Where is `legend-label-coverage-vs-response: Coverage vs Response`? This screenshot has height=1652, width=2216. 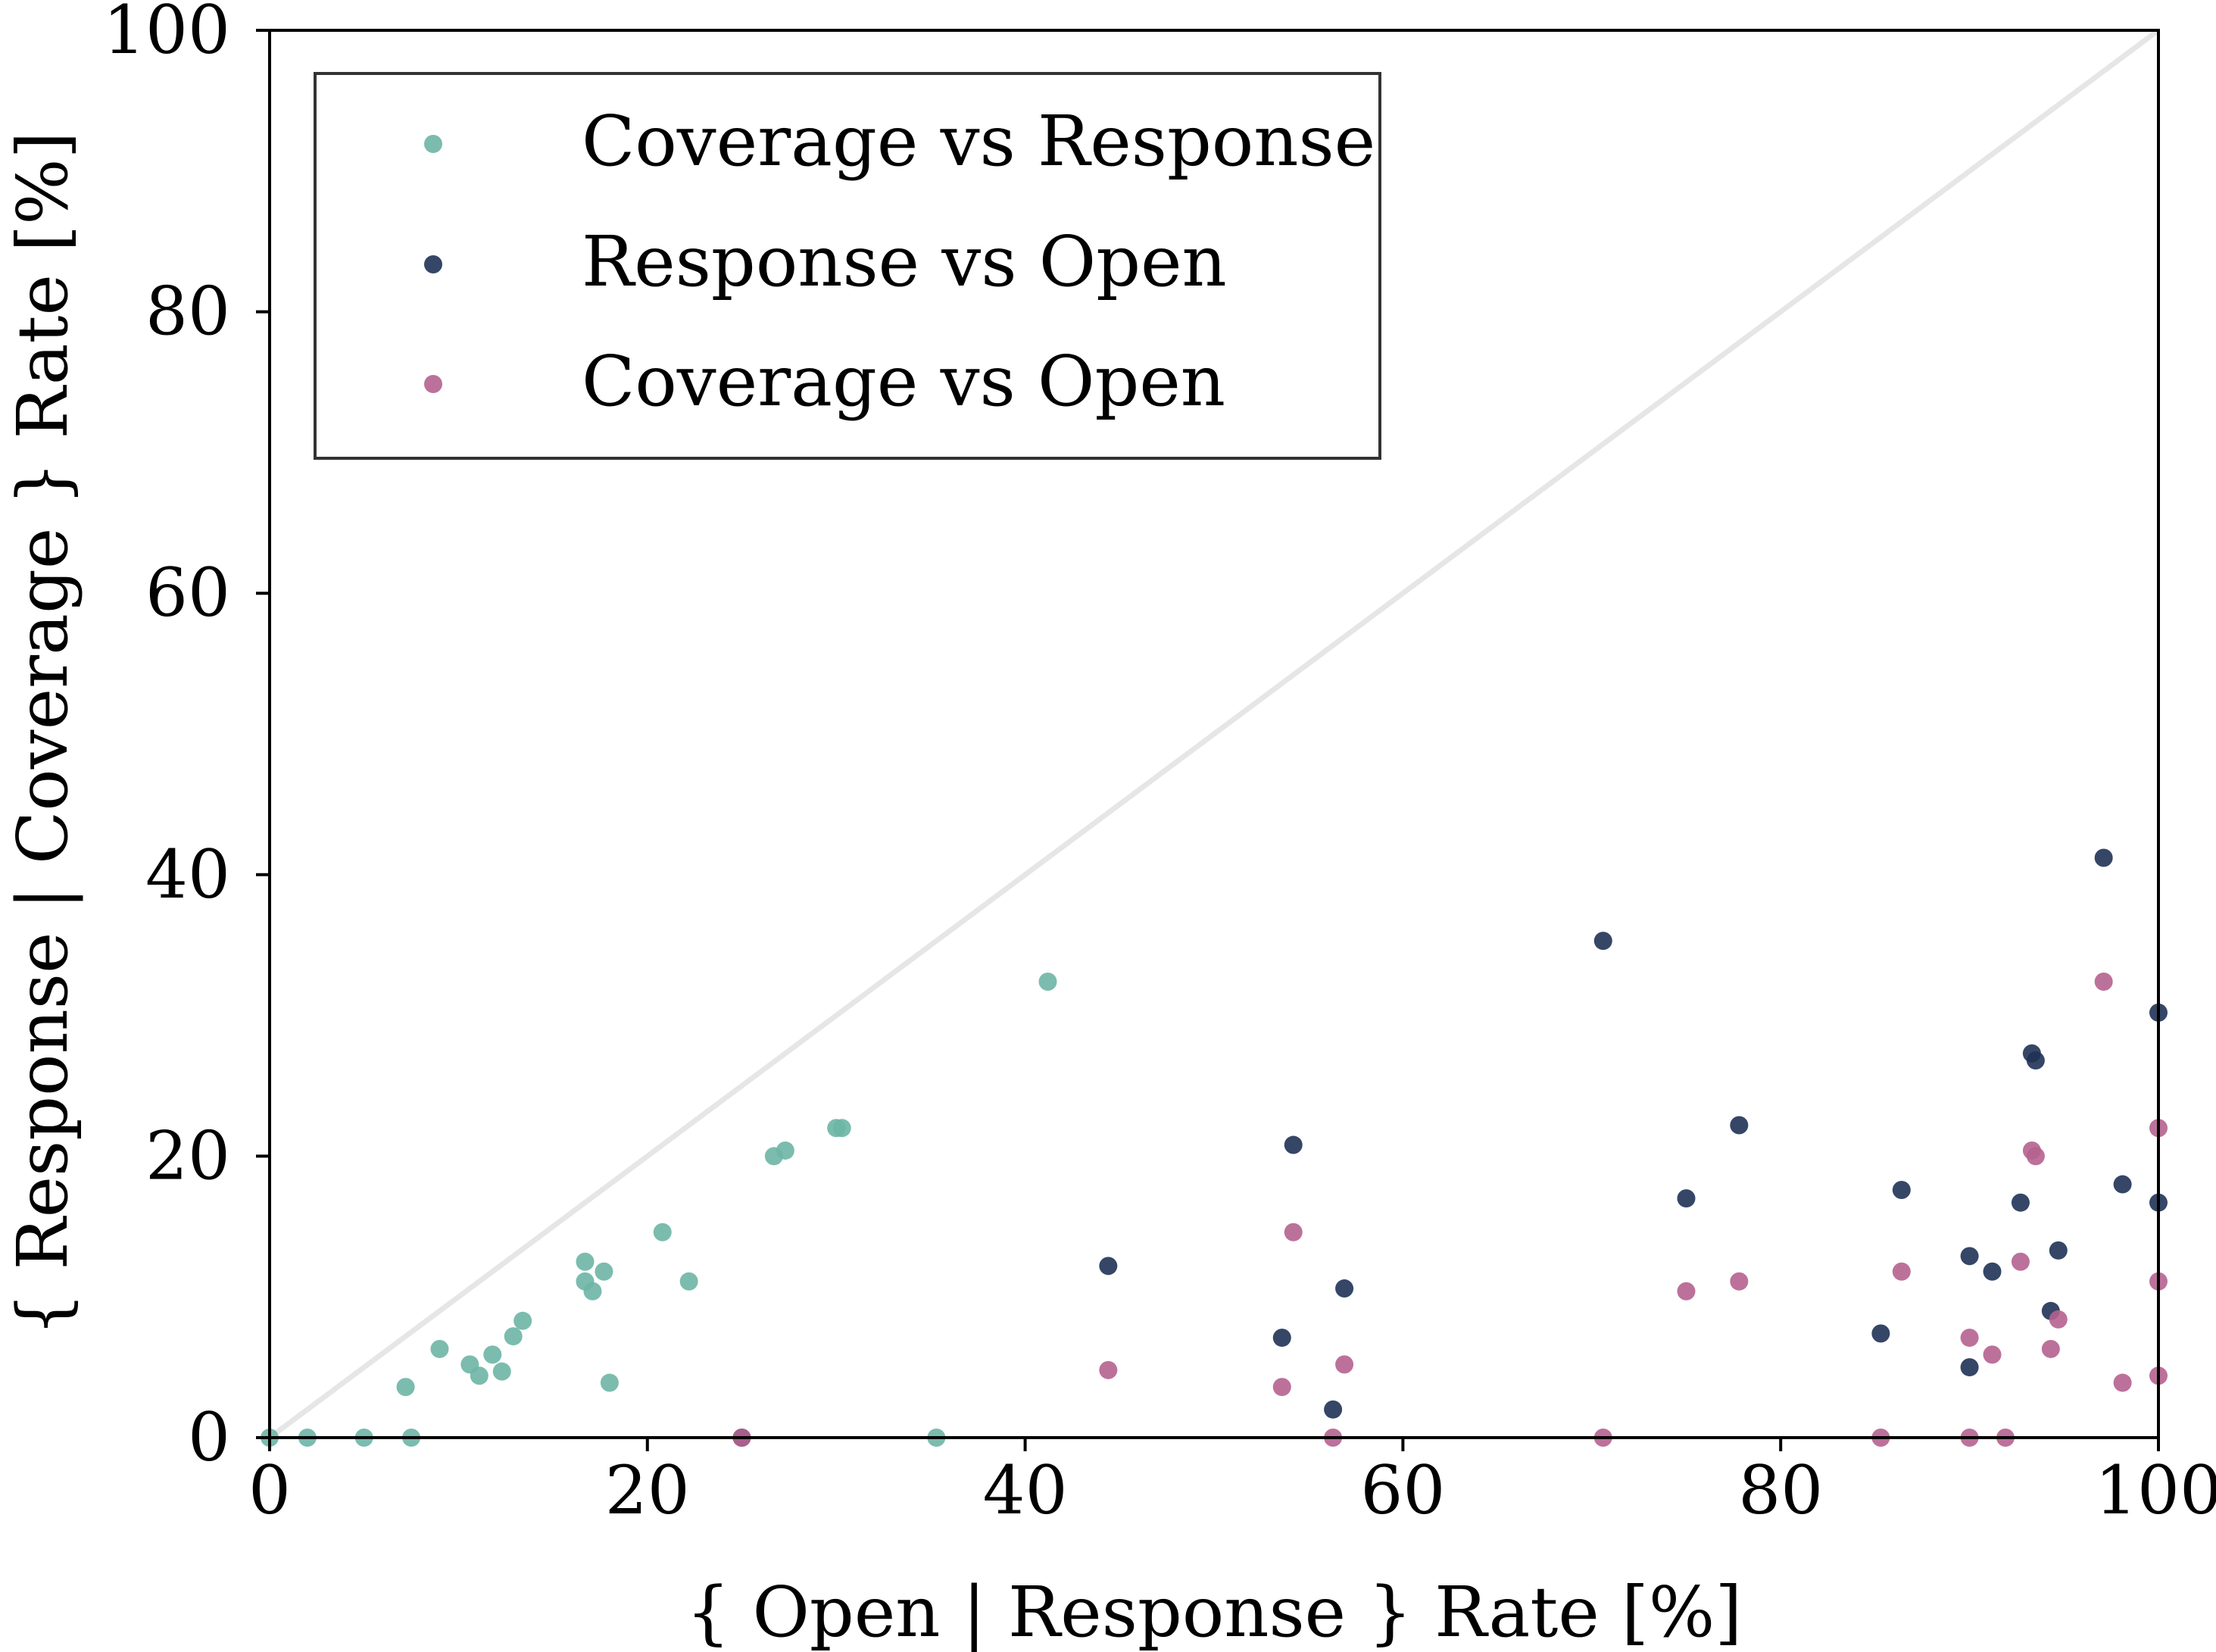
legend-label-coverage-vs-response: Coverage vs Response is located at coordinates (978, 141).